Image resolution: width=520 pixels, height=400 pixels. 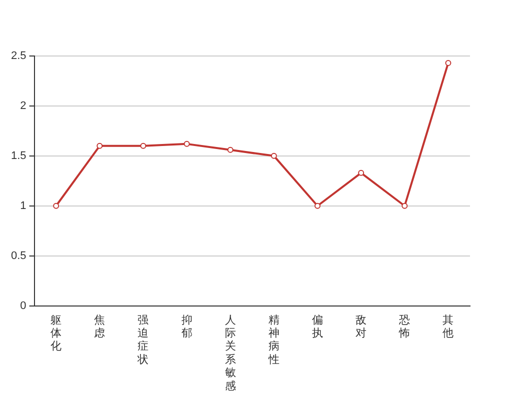 What do you see at coordinates (18, 56) in the screenshot?
I see `y-tick-label: 2.5` at bounding box center [18, 56].